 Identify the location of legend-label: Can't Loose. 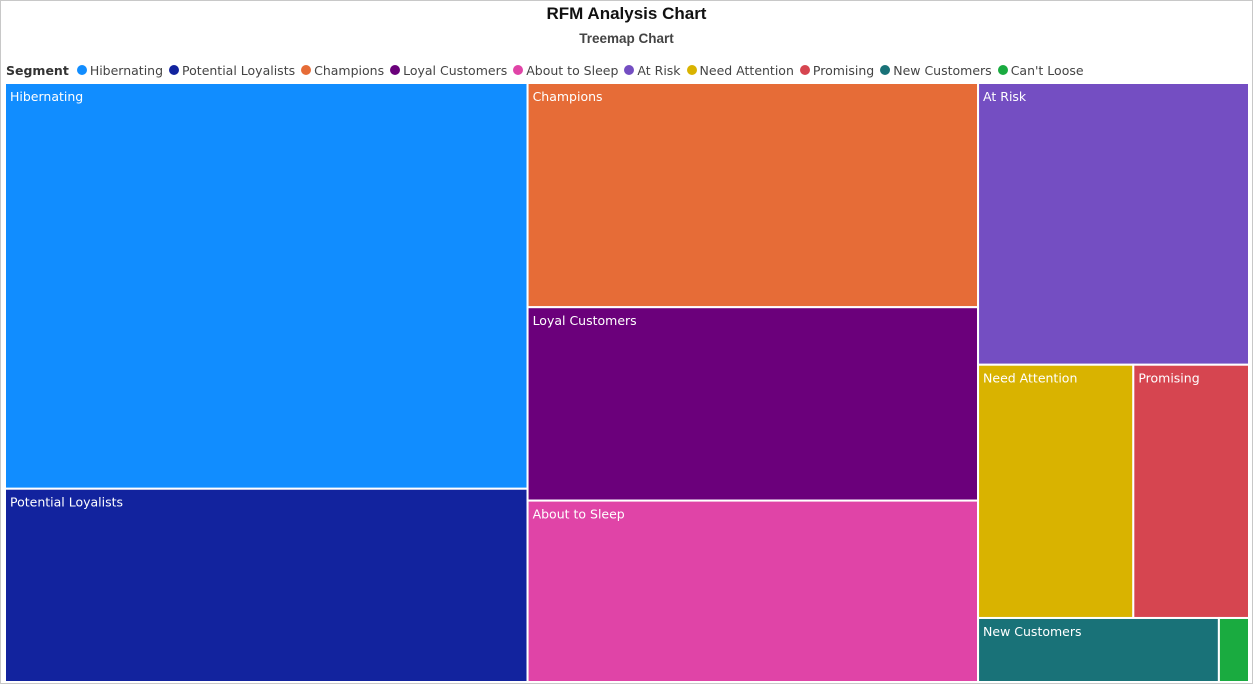
(1047, 70).